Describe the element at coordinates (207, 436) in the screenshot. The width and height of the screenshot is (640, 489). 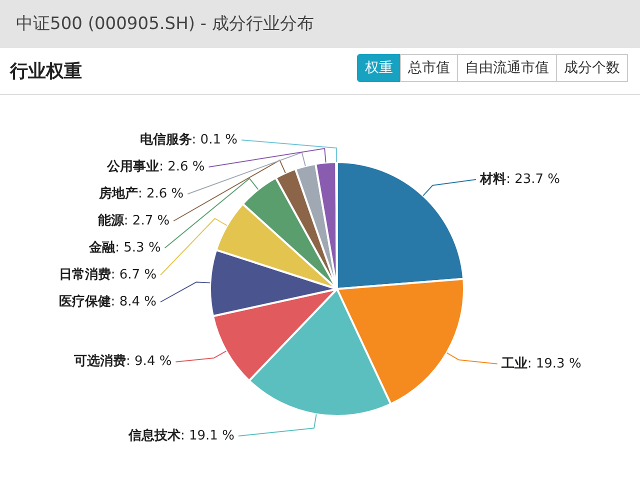
I see `data-label: : 19.1 %` at that location.